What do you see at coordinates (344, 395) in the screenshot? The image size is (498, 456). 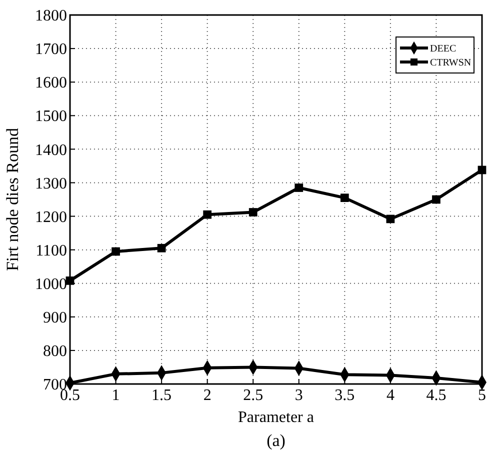 I see `x-tick-label: 3.5` at bounding box center [344, 395].